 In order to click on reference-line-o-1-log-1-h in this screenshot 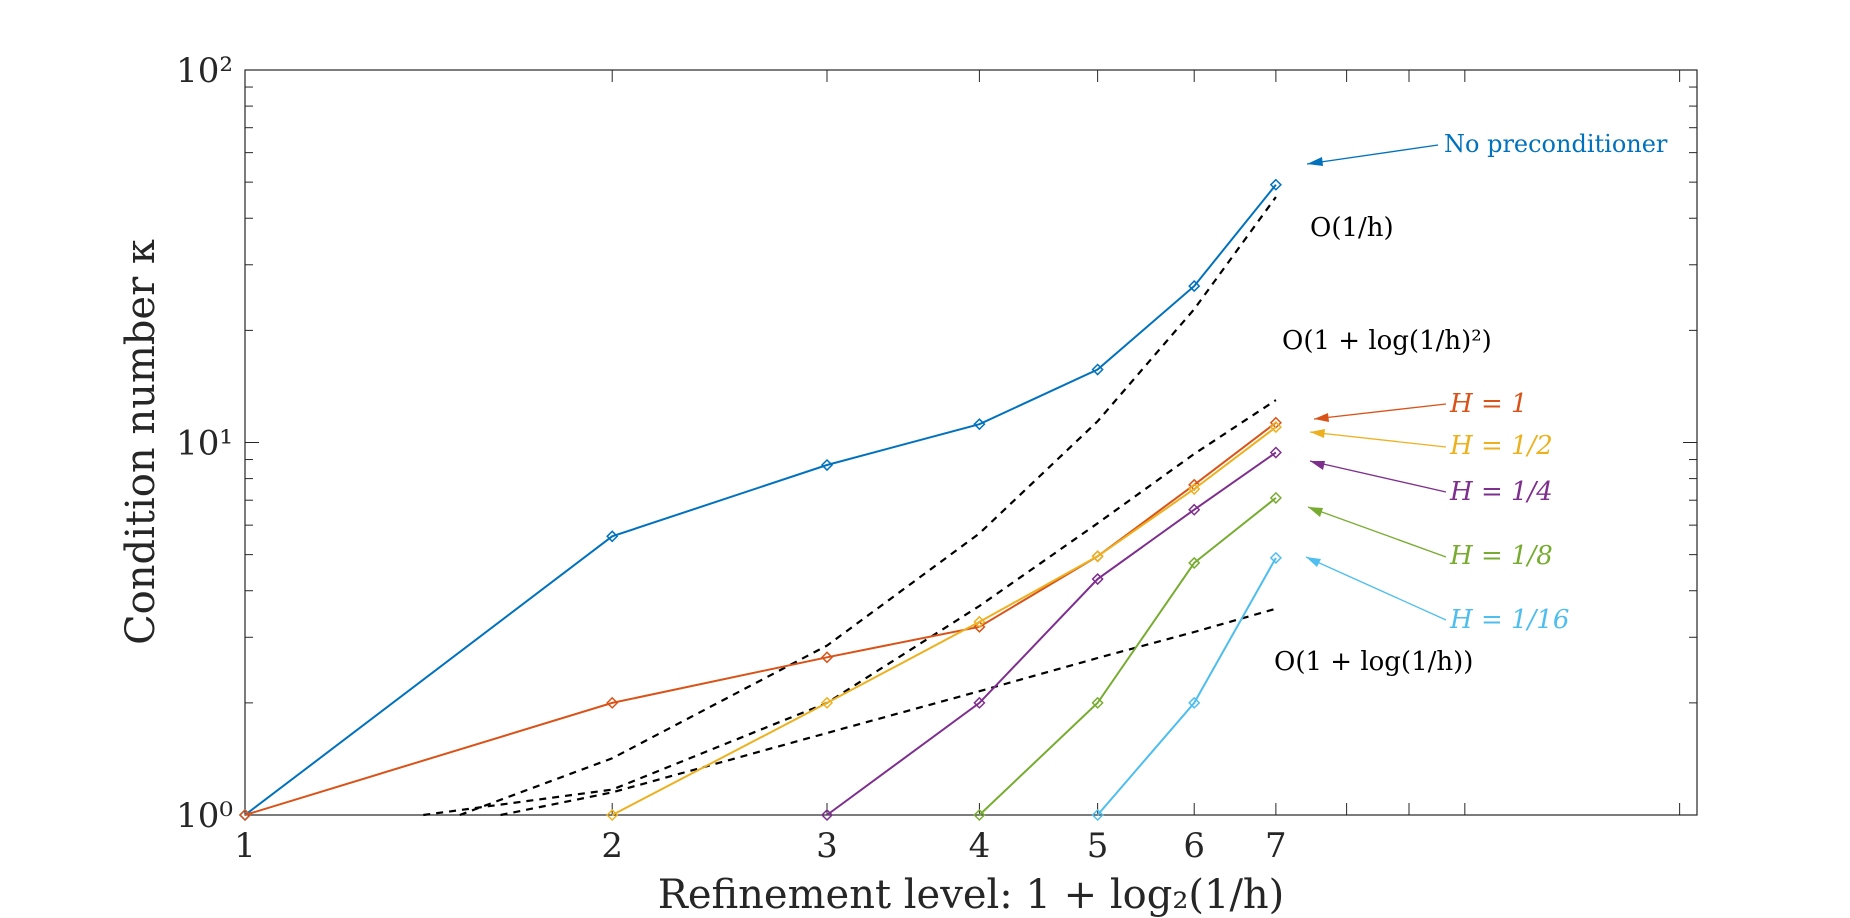, I will do `click(888, 712)`.